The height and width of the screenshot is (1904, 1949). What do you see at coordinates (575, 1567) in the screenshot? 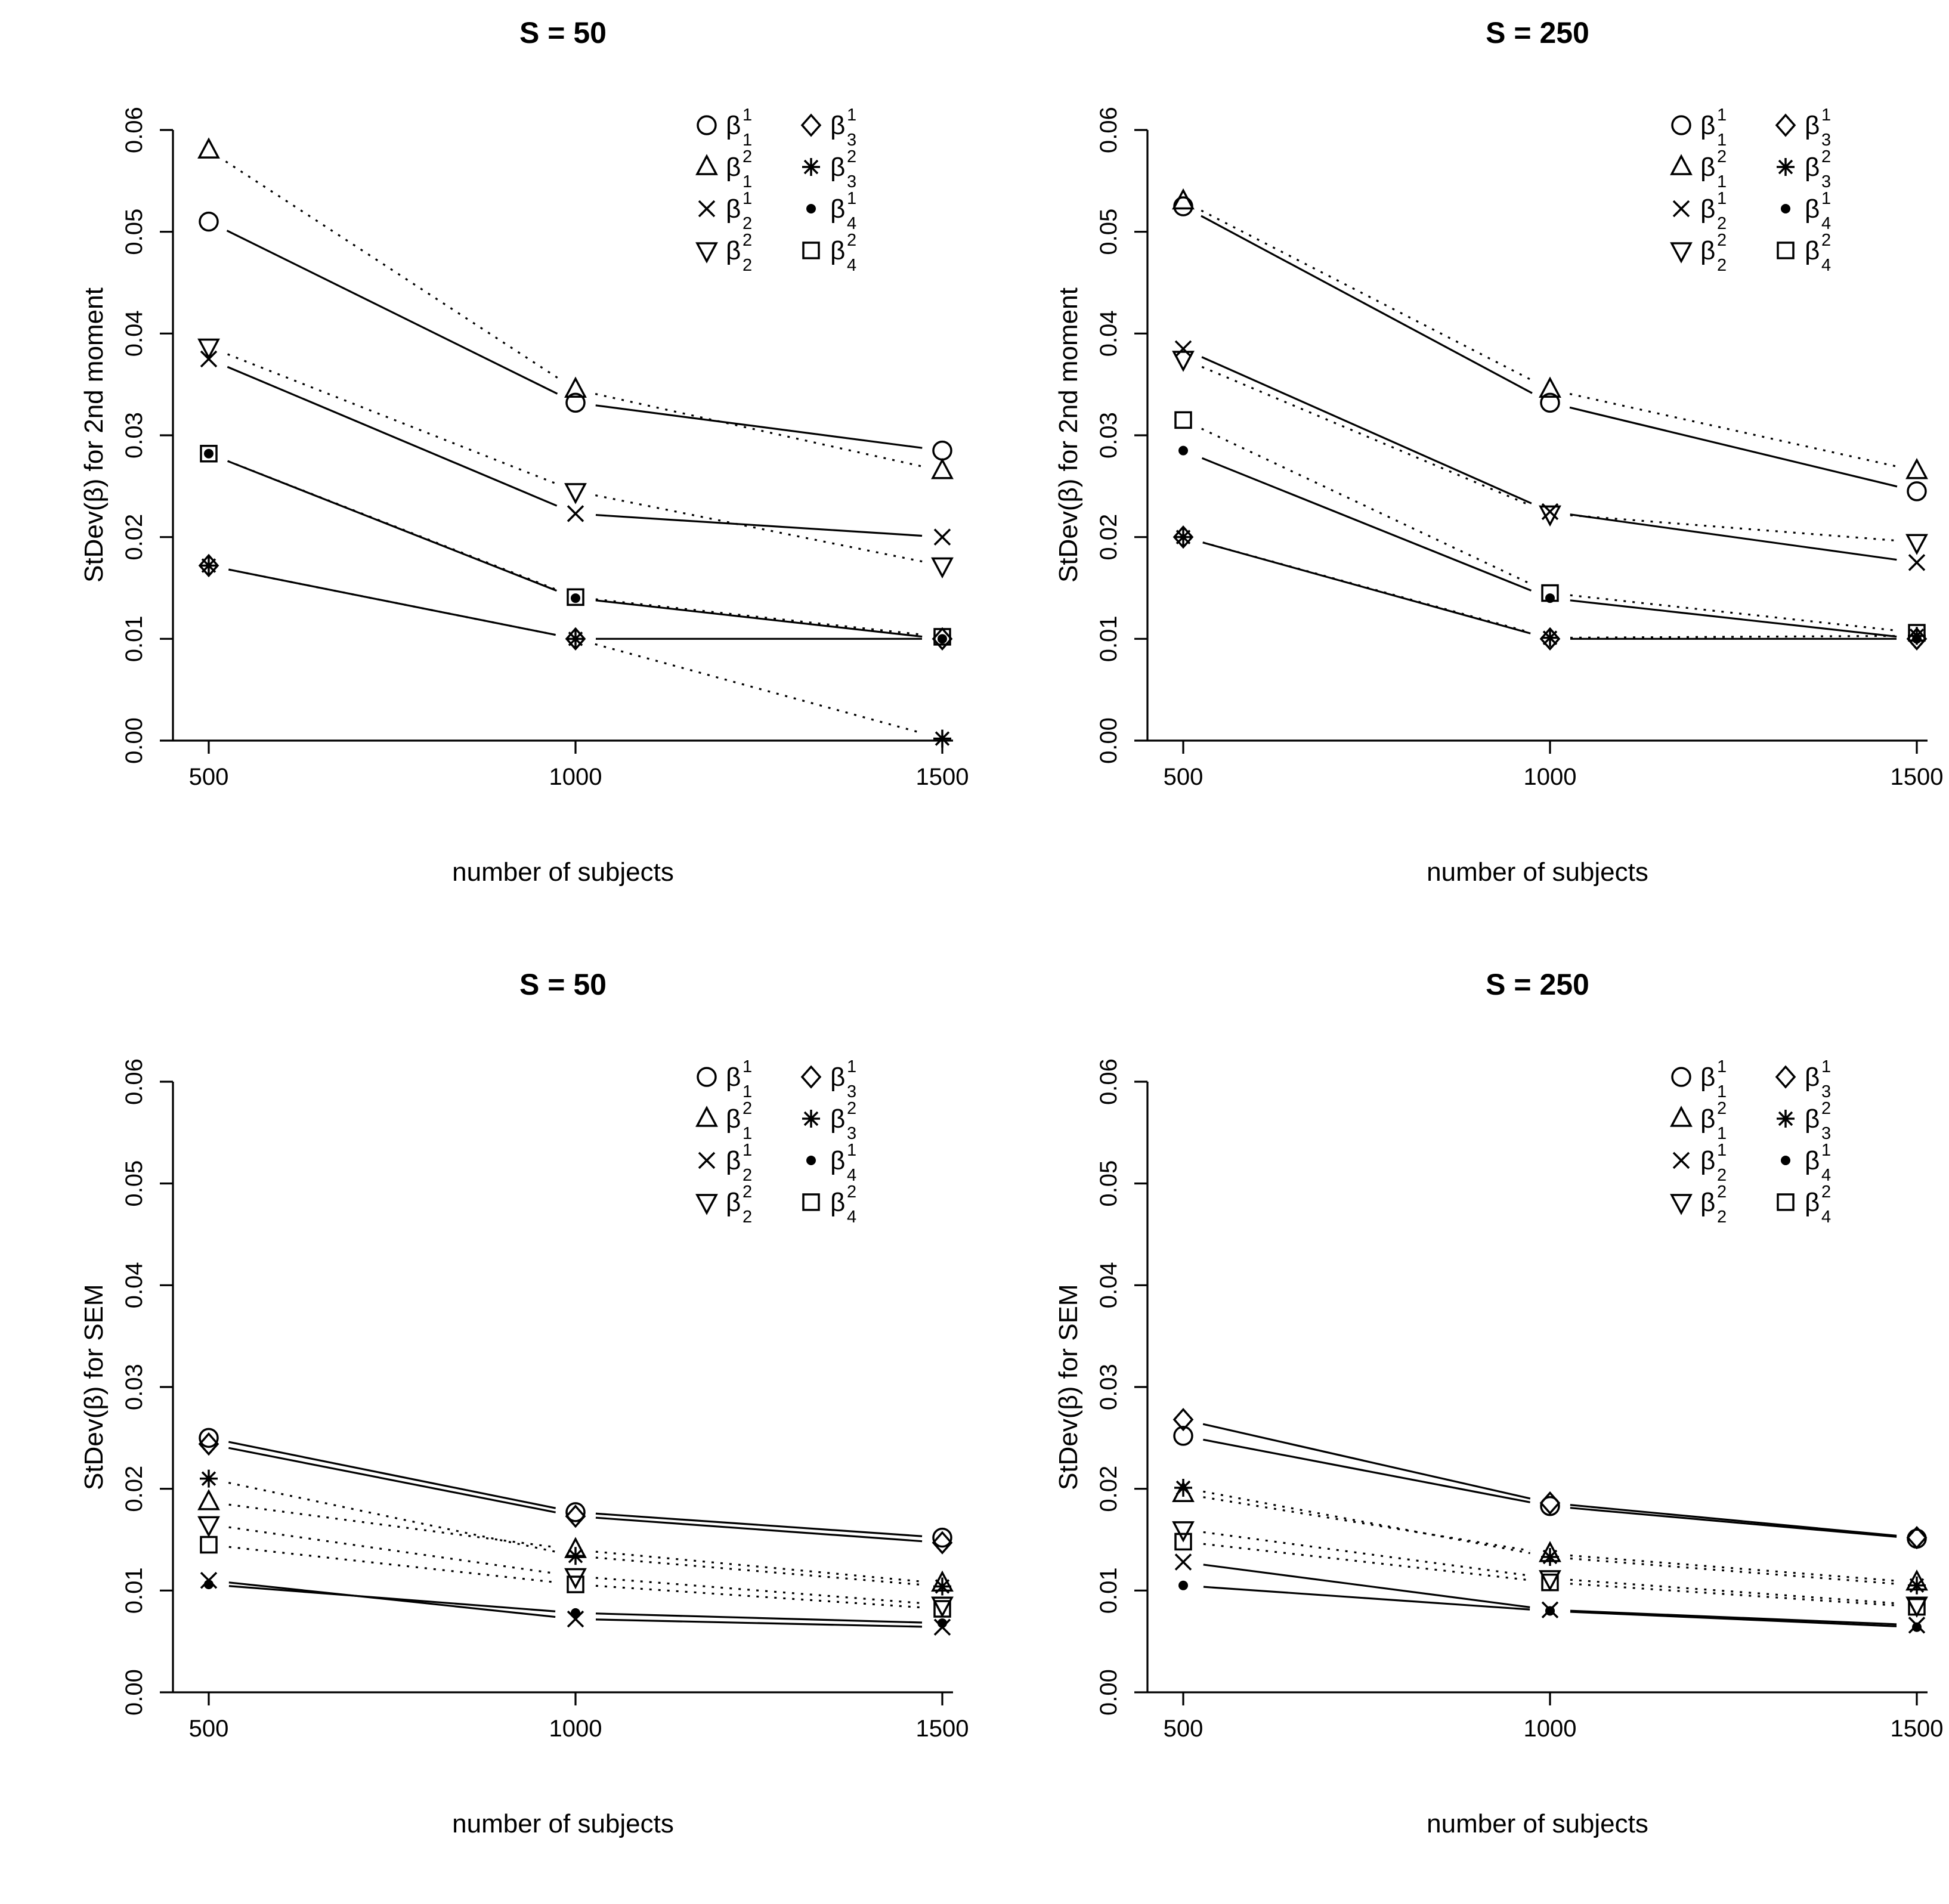
I see `series-β_2^2` at bounding box center [575, 1567].